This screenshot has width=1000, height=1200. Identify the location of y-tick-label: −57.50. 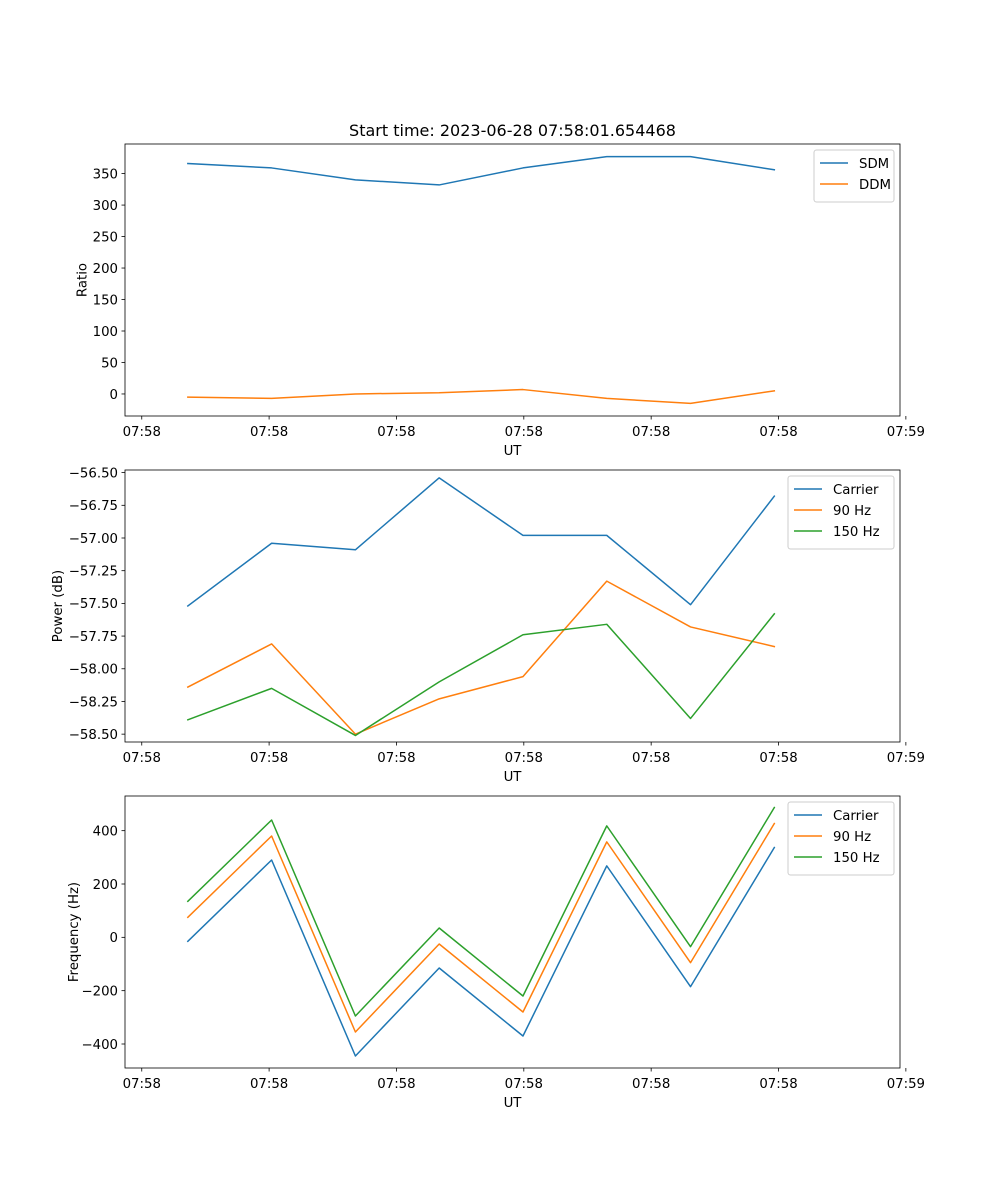
(93, 604).